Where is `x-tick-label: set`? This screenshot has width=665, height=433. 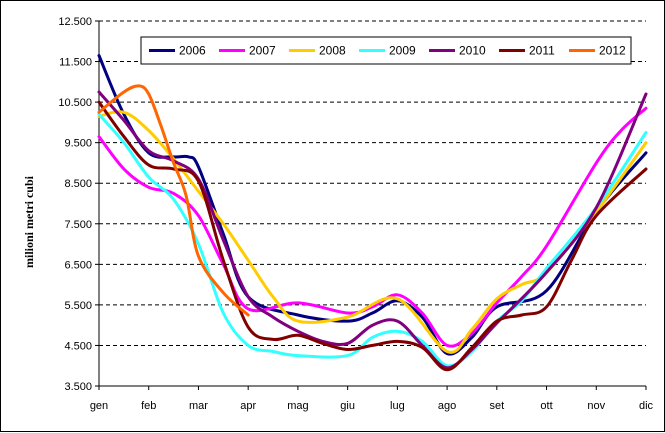 x-tick-label: set is located at coordinates (496, 406).